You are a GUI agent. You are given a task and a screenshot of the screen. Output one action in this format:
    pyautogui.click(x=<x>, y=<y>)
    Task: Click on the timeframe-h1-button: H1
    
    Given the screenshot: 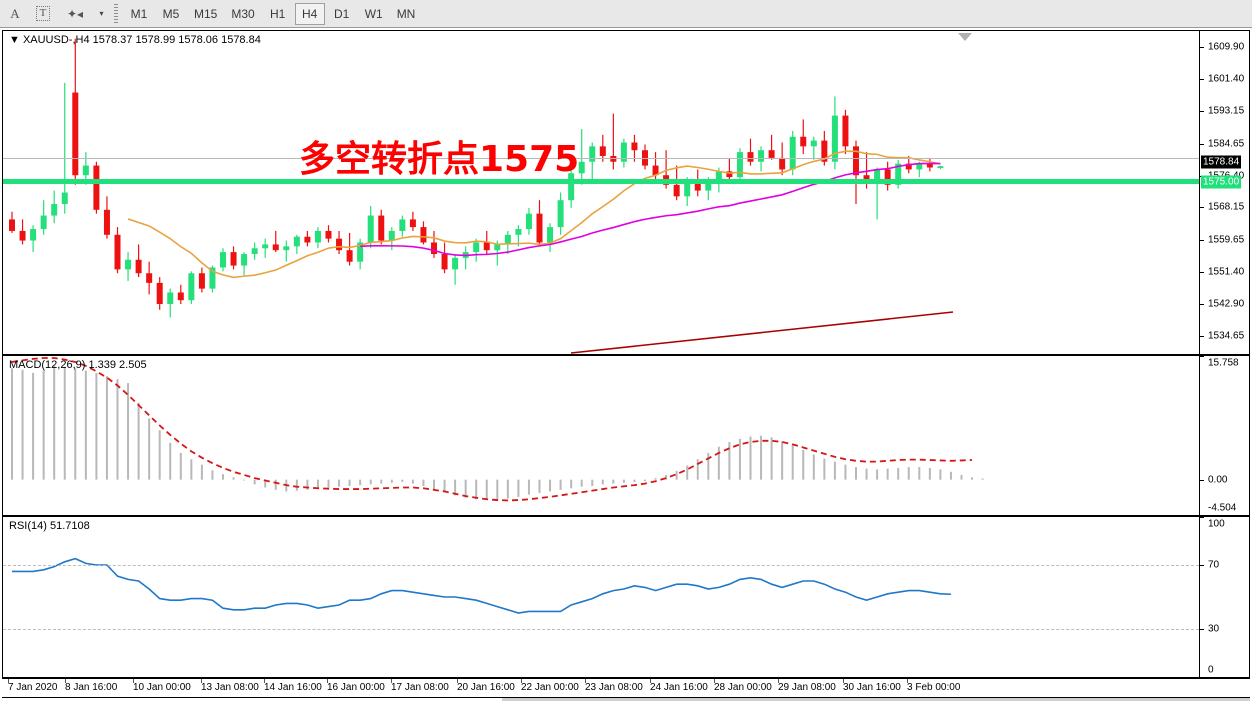 What is the action you would take?
    pyautogui.click(x=278, y=13)
    